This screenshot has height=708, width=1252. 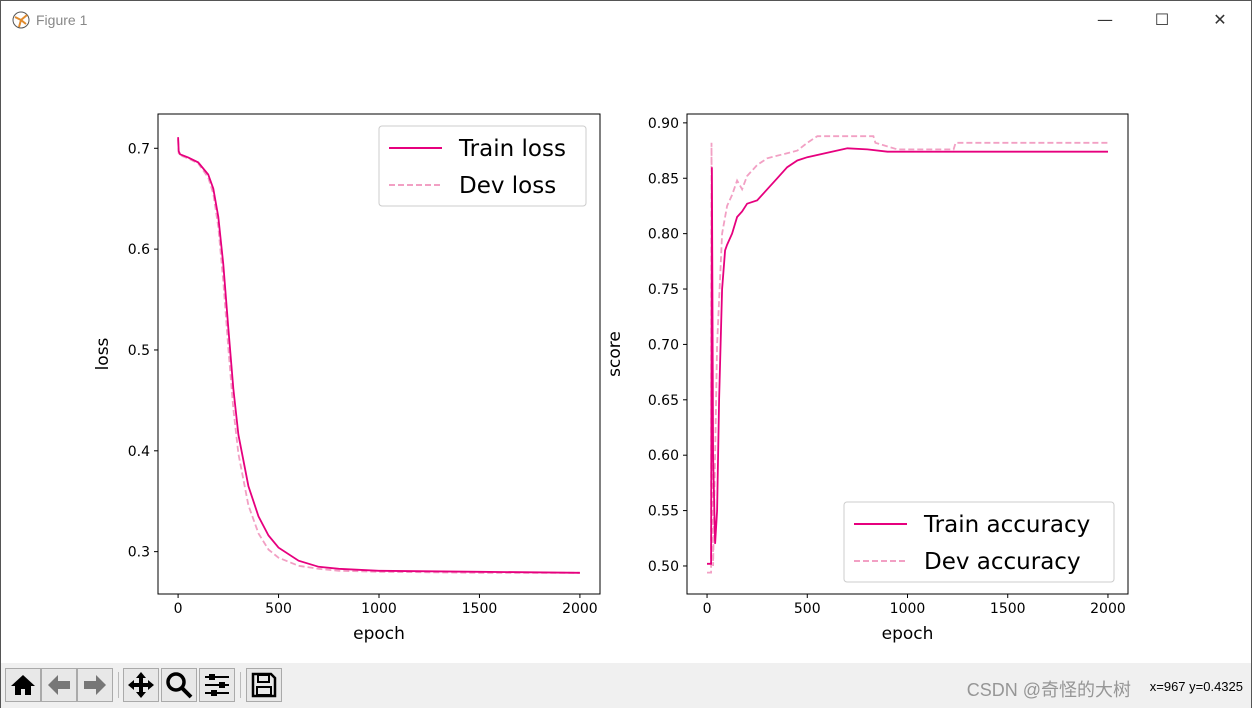 What do you see at coordinates (139, 149) in the screenshot?
I see `y-tick-label: 0.7` at bounding box center [139, 149].